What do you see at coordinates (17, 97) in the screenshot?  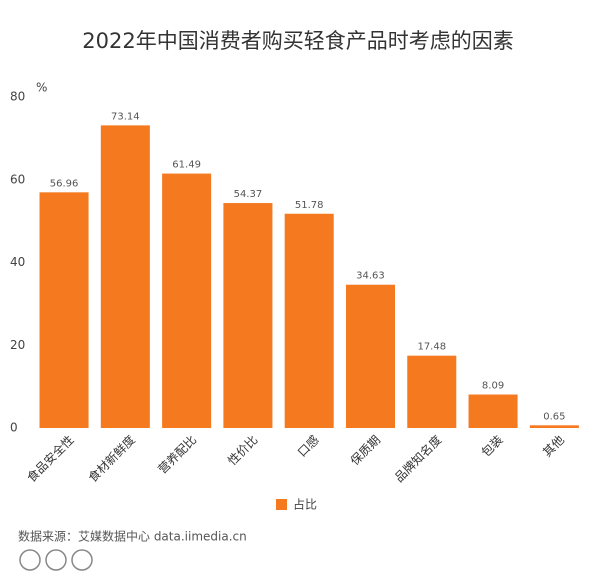 I see `y-tick-label: 80` at bounding box center [17, 97].